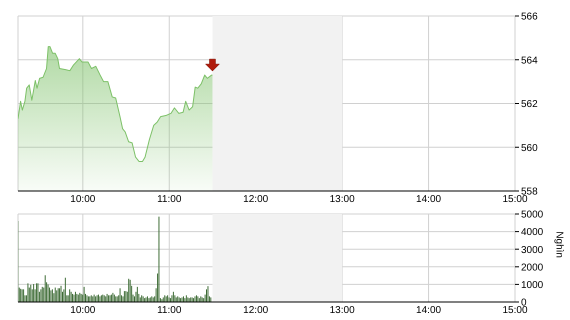  What do you see at coordinates (532, 215) in the screenshot?
I see `y-tick-label: 5000` at bounding box center [532, 215].